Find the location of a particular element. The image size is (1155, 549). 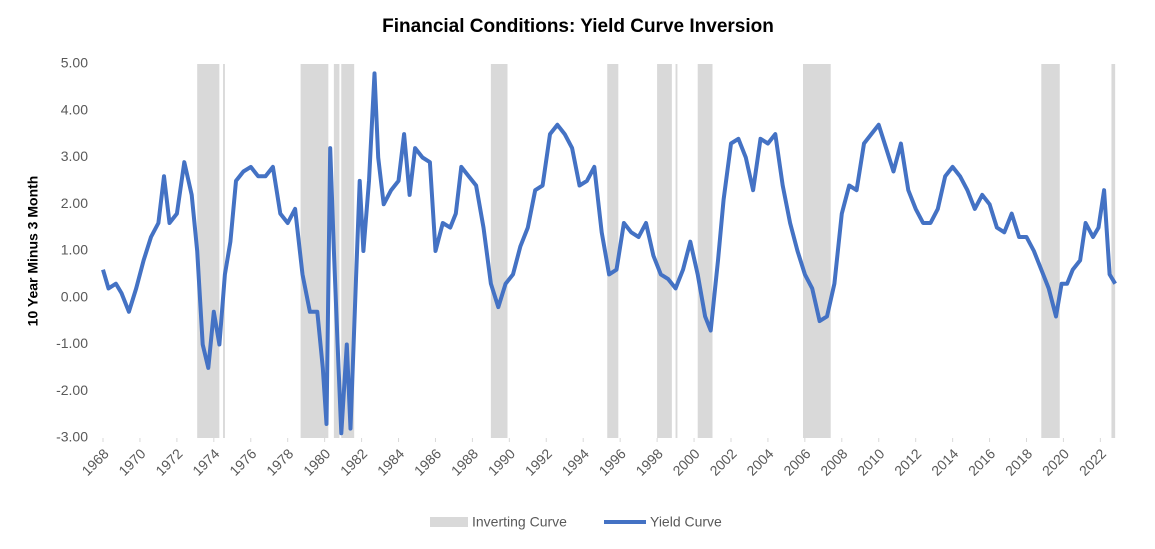

x-tick-label: 1986 is located at coordinates (427, 461).